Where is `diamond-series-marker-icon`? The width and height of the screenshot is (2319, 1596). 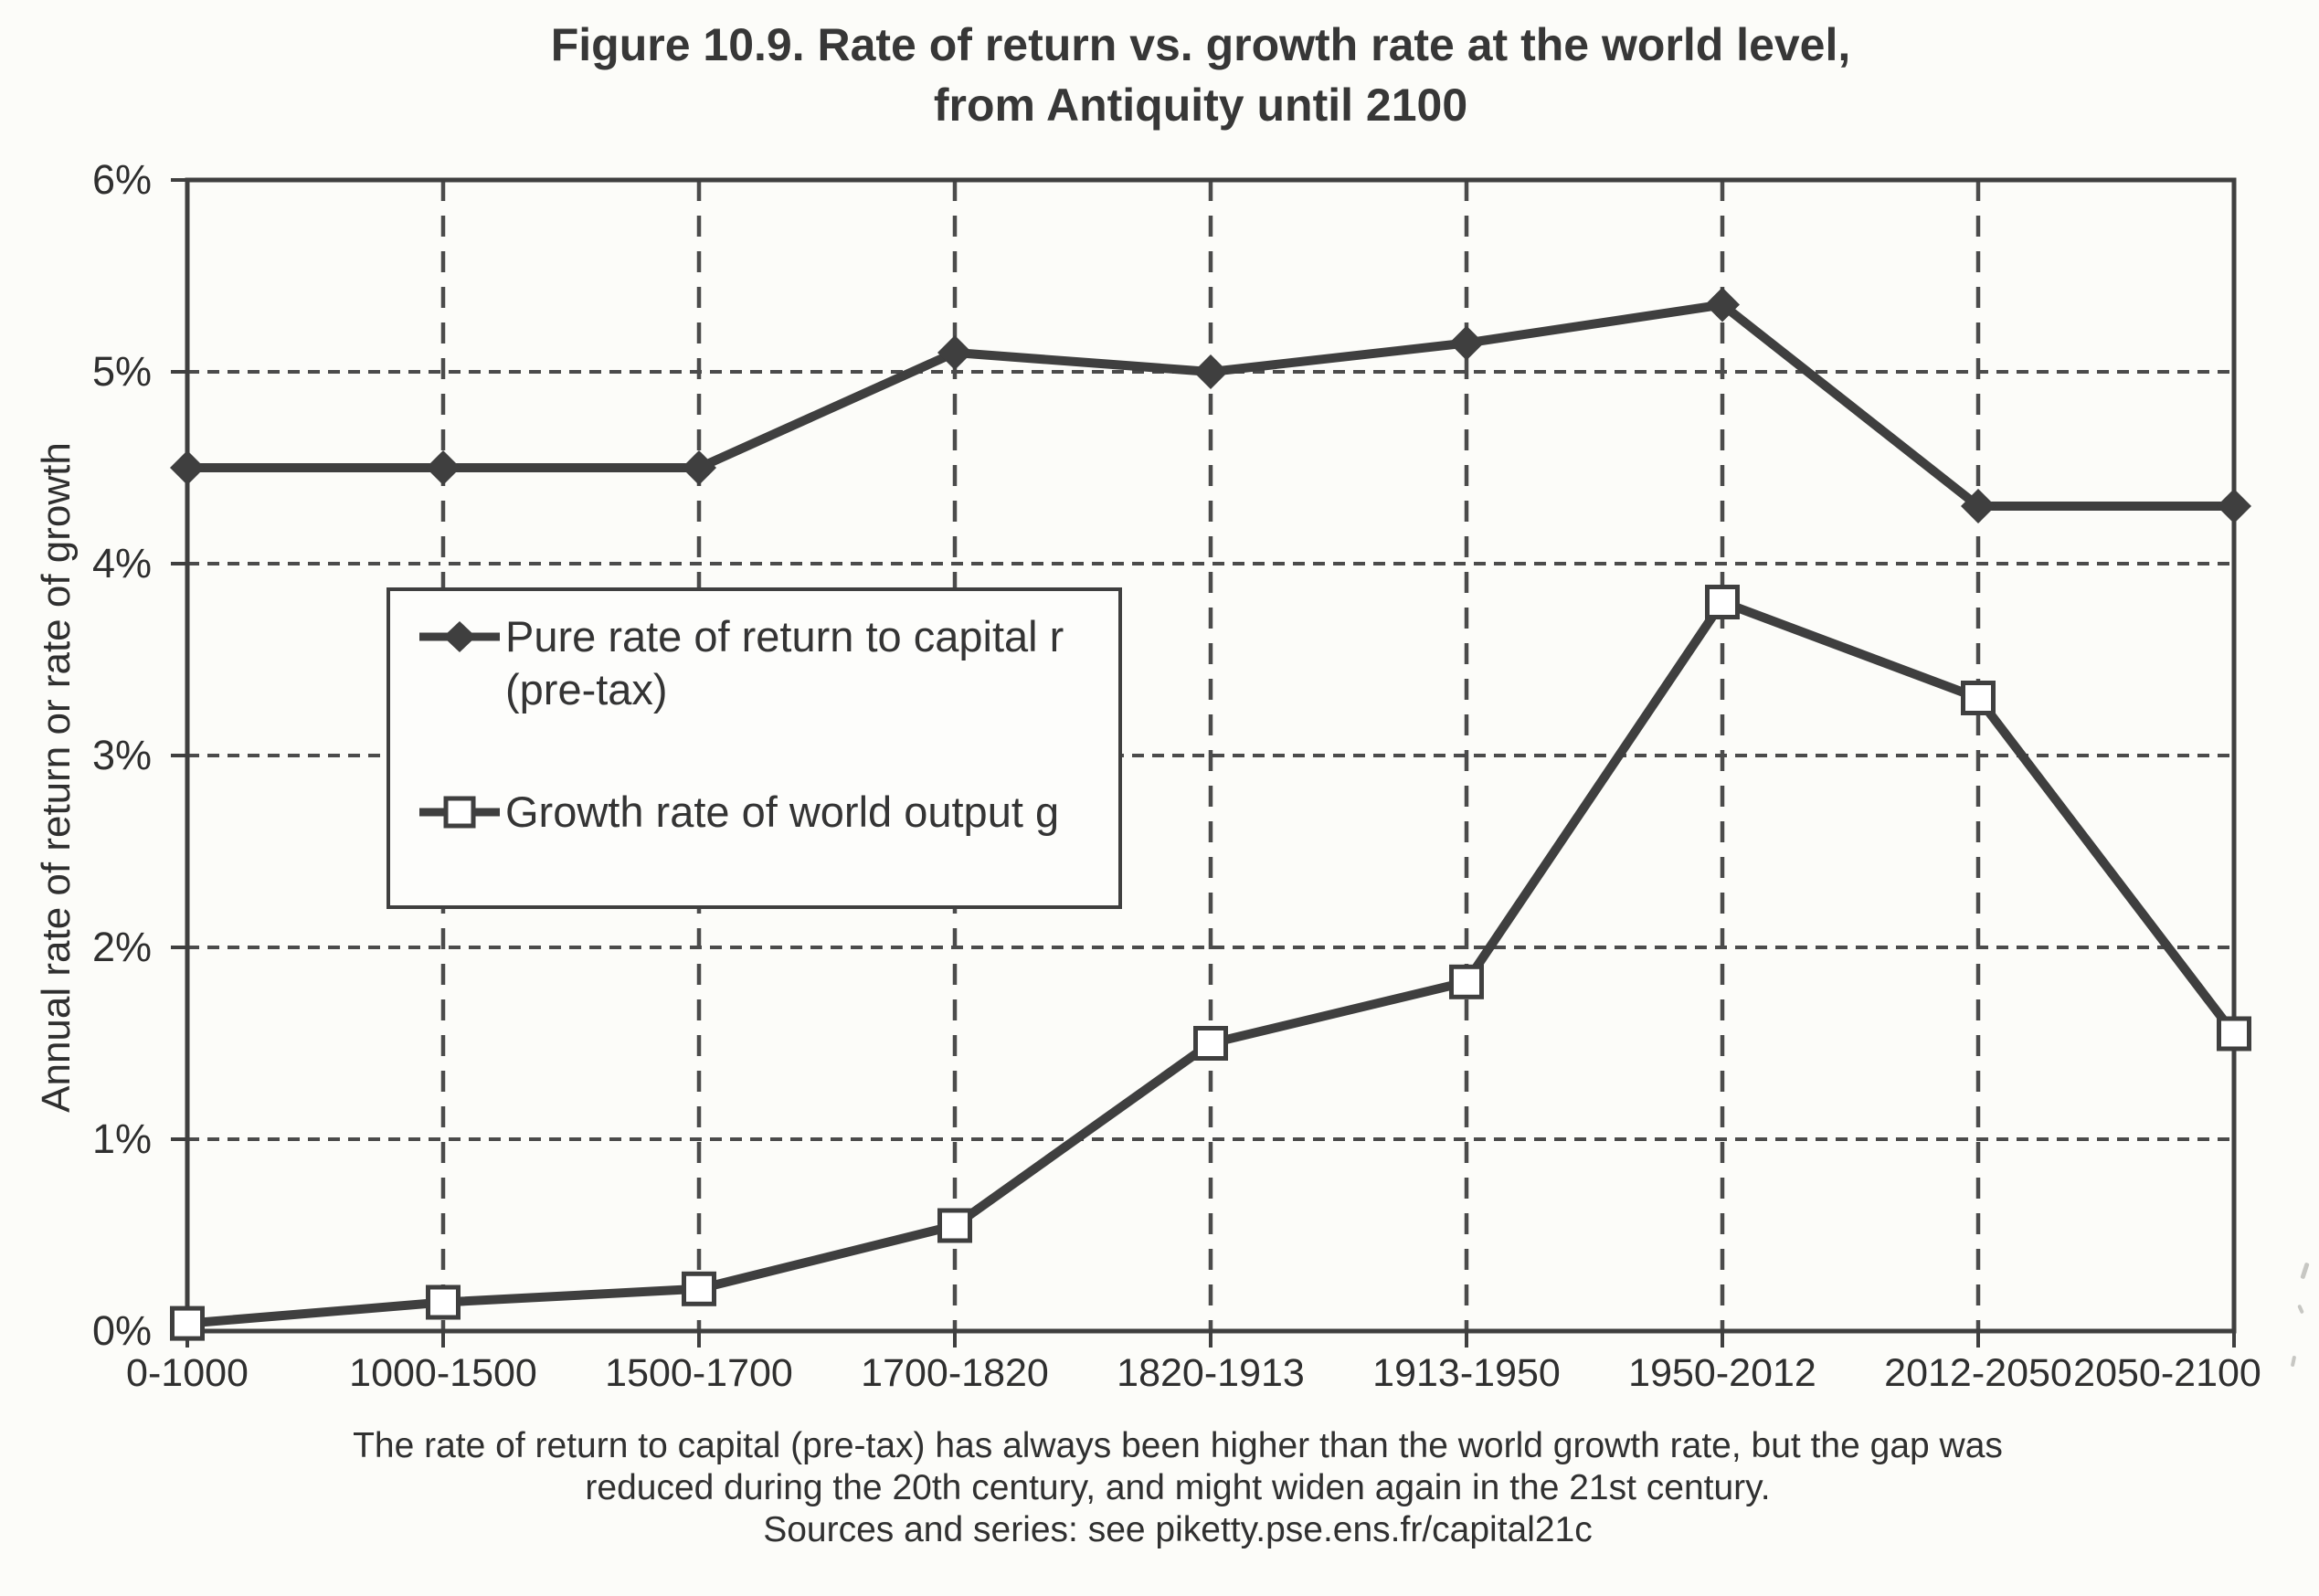 diamond-series-marker-icon is located at coordinates (461, 636).